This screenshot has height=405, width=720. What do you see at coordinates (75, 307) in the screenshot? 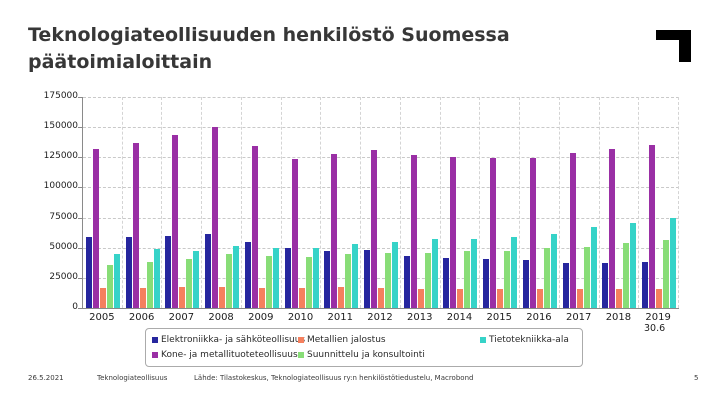
I see `y-axis-tick-label: 0` at bounding box center [75, 307].